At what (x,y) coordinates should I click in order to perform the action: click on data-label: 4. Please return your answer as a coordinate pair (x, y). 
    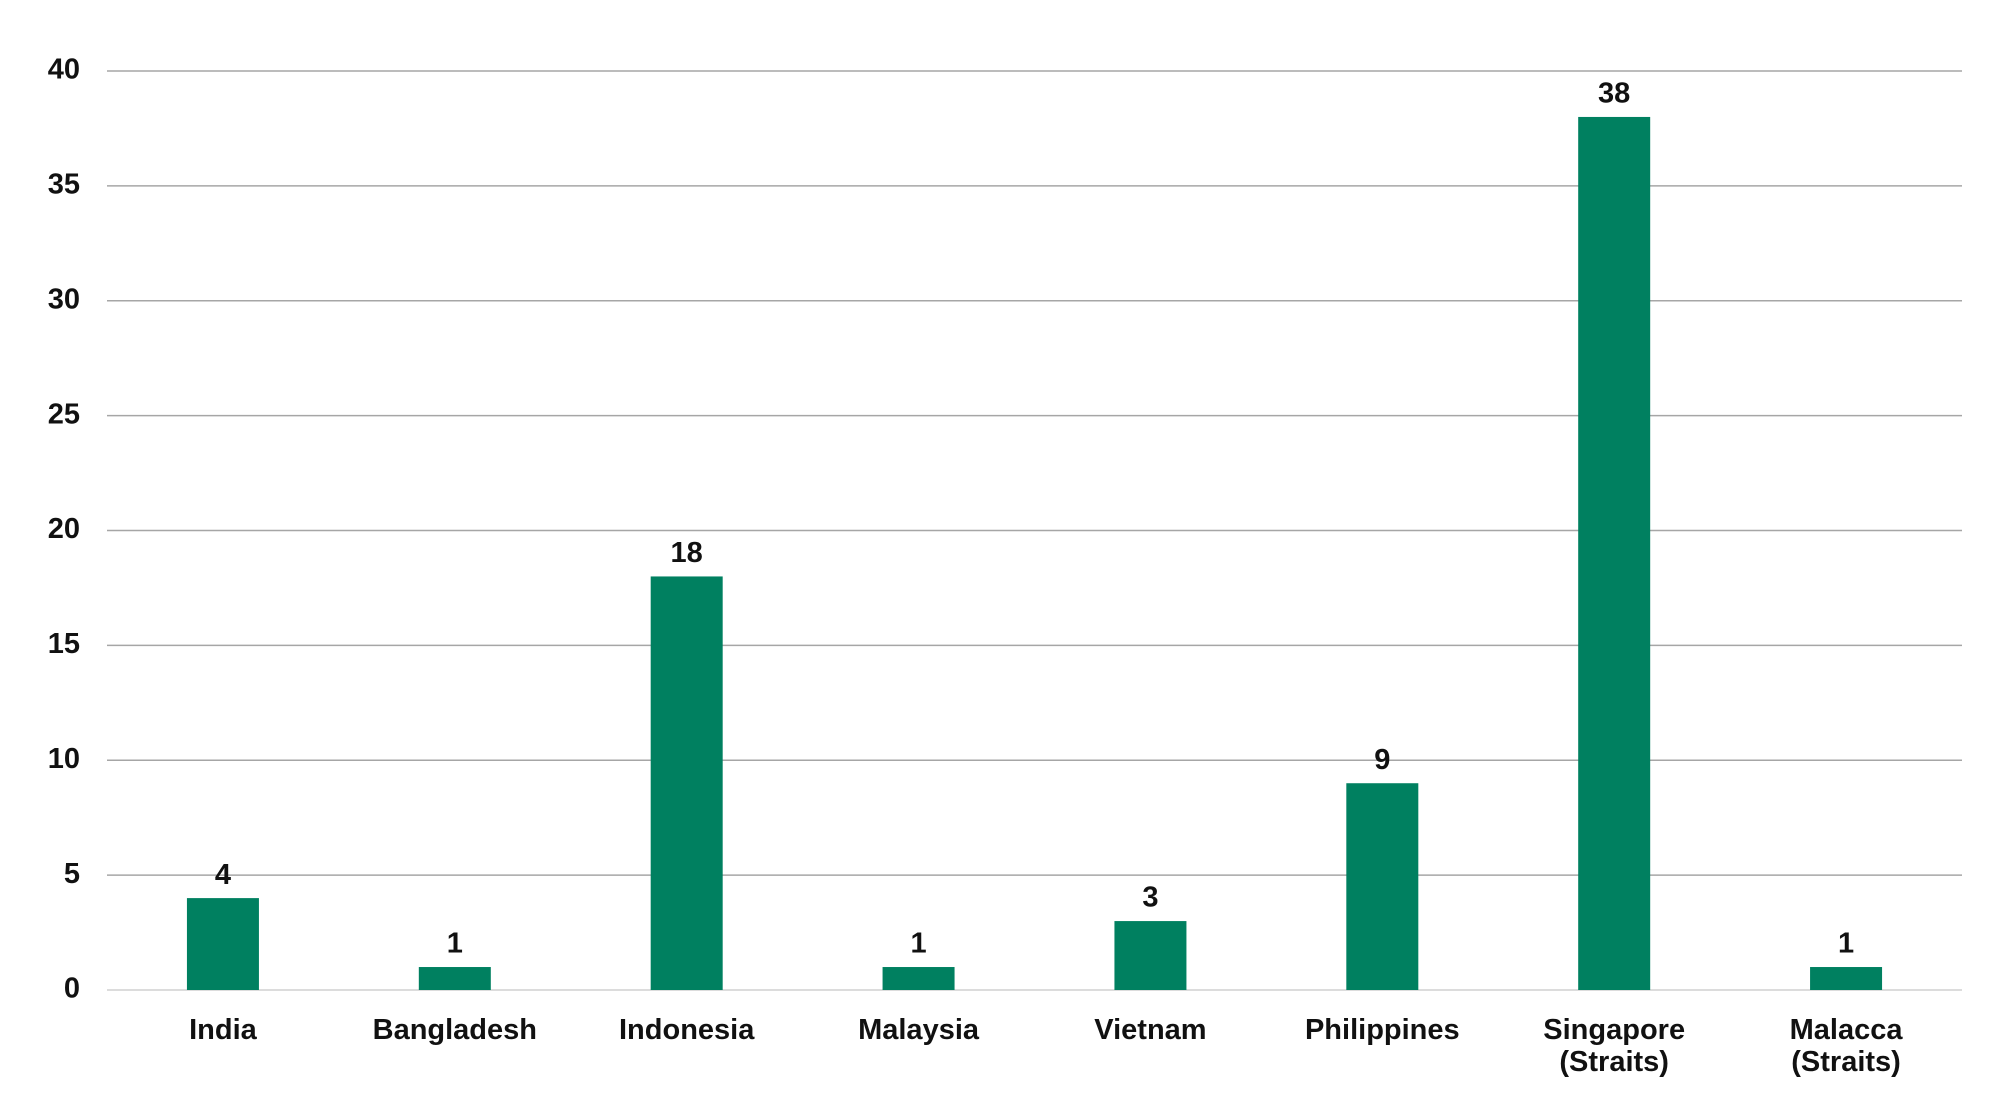
    Looking at the image, I should click on (223, 875).